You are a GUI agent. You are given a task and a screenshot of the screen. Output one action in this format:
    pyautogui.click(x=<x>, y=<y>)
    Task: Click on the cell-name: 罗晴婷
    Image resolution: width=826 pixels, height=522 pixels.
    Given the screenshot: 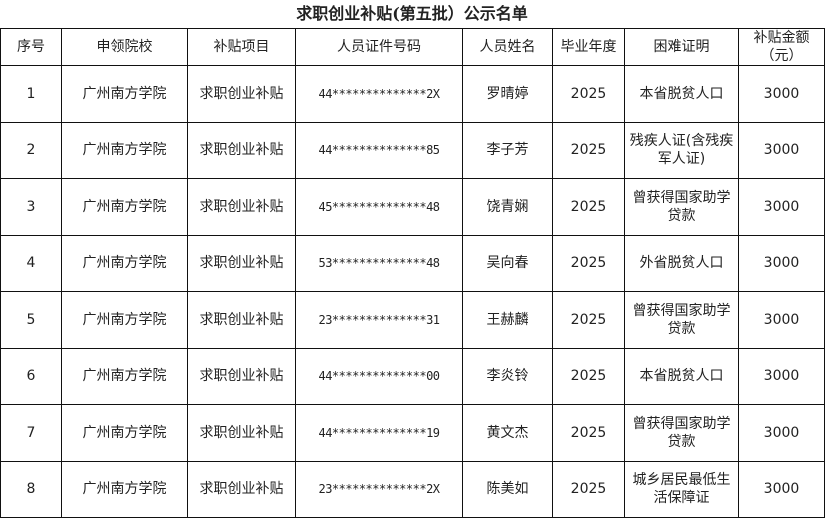 What is the action you would take?
    pyautogui.click(x=507, y=94)
    